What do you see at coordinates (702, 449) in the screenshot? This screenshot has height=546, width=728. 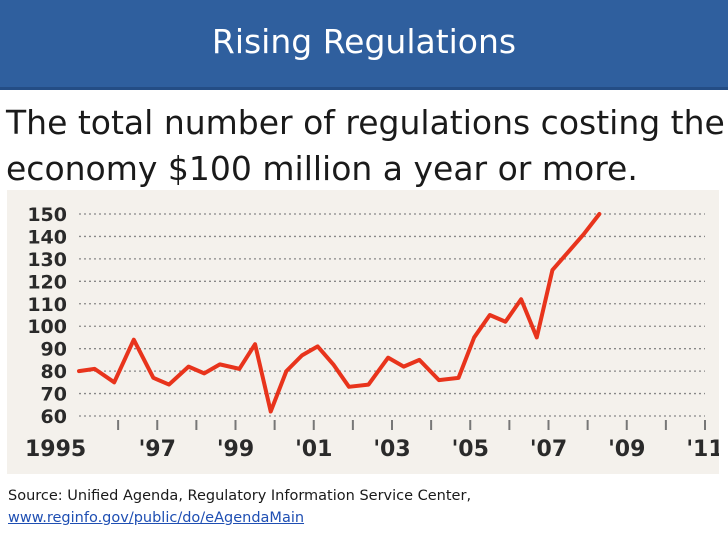 I see `x-tick-label-11: '11` at bounding box center [702, 449].